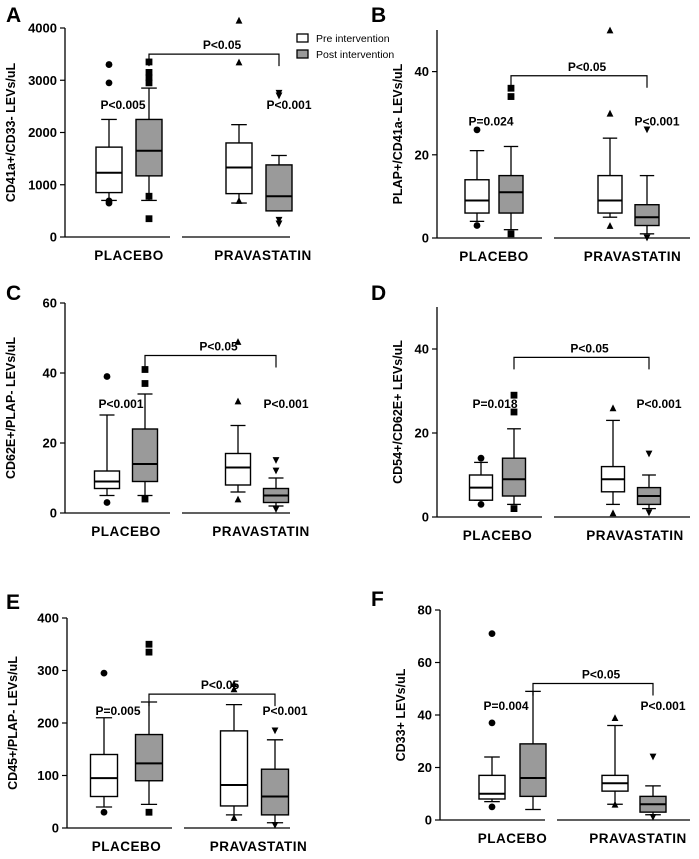  Describe the element at coordinates (42, 184) in the screenshot. I see `y-tick-label: 1000` at that location.